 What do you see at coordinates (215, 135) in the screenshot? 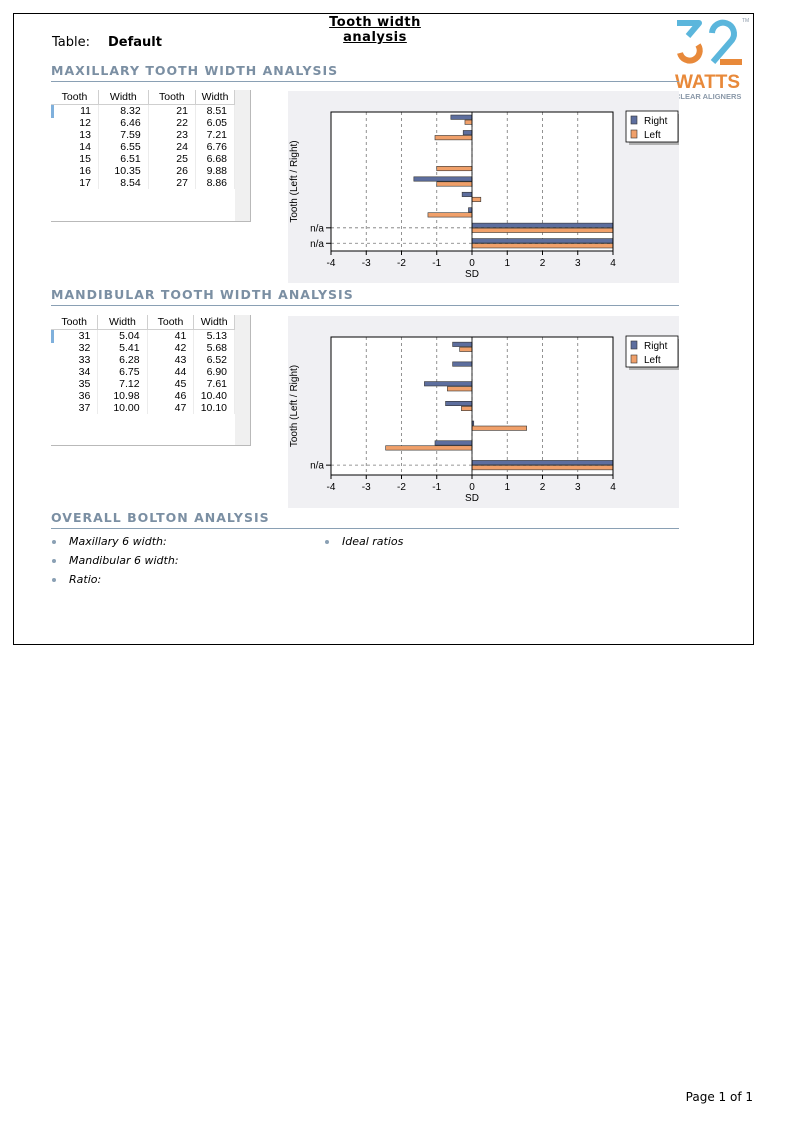
I see `table-cell: 7.21` at bounding box center [215, 135].